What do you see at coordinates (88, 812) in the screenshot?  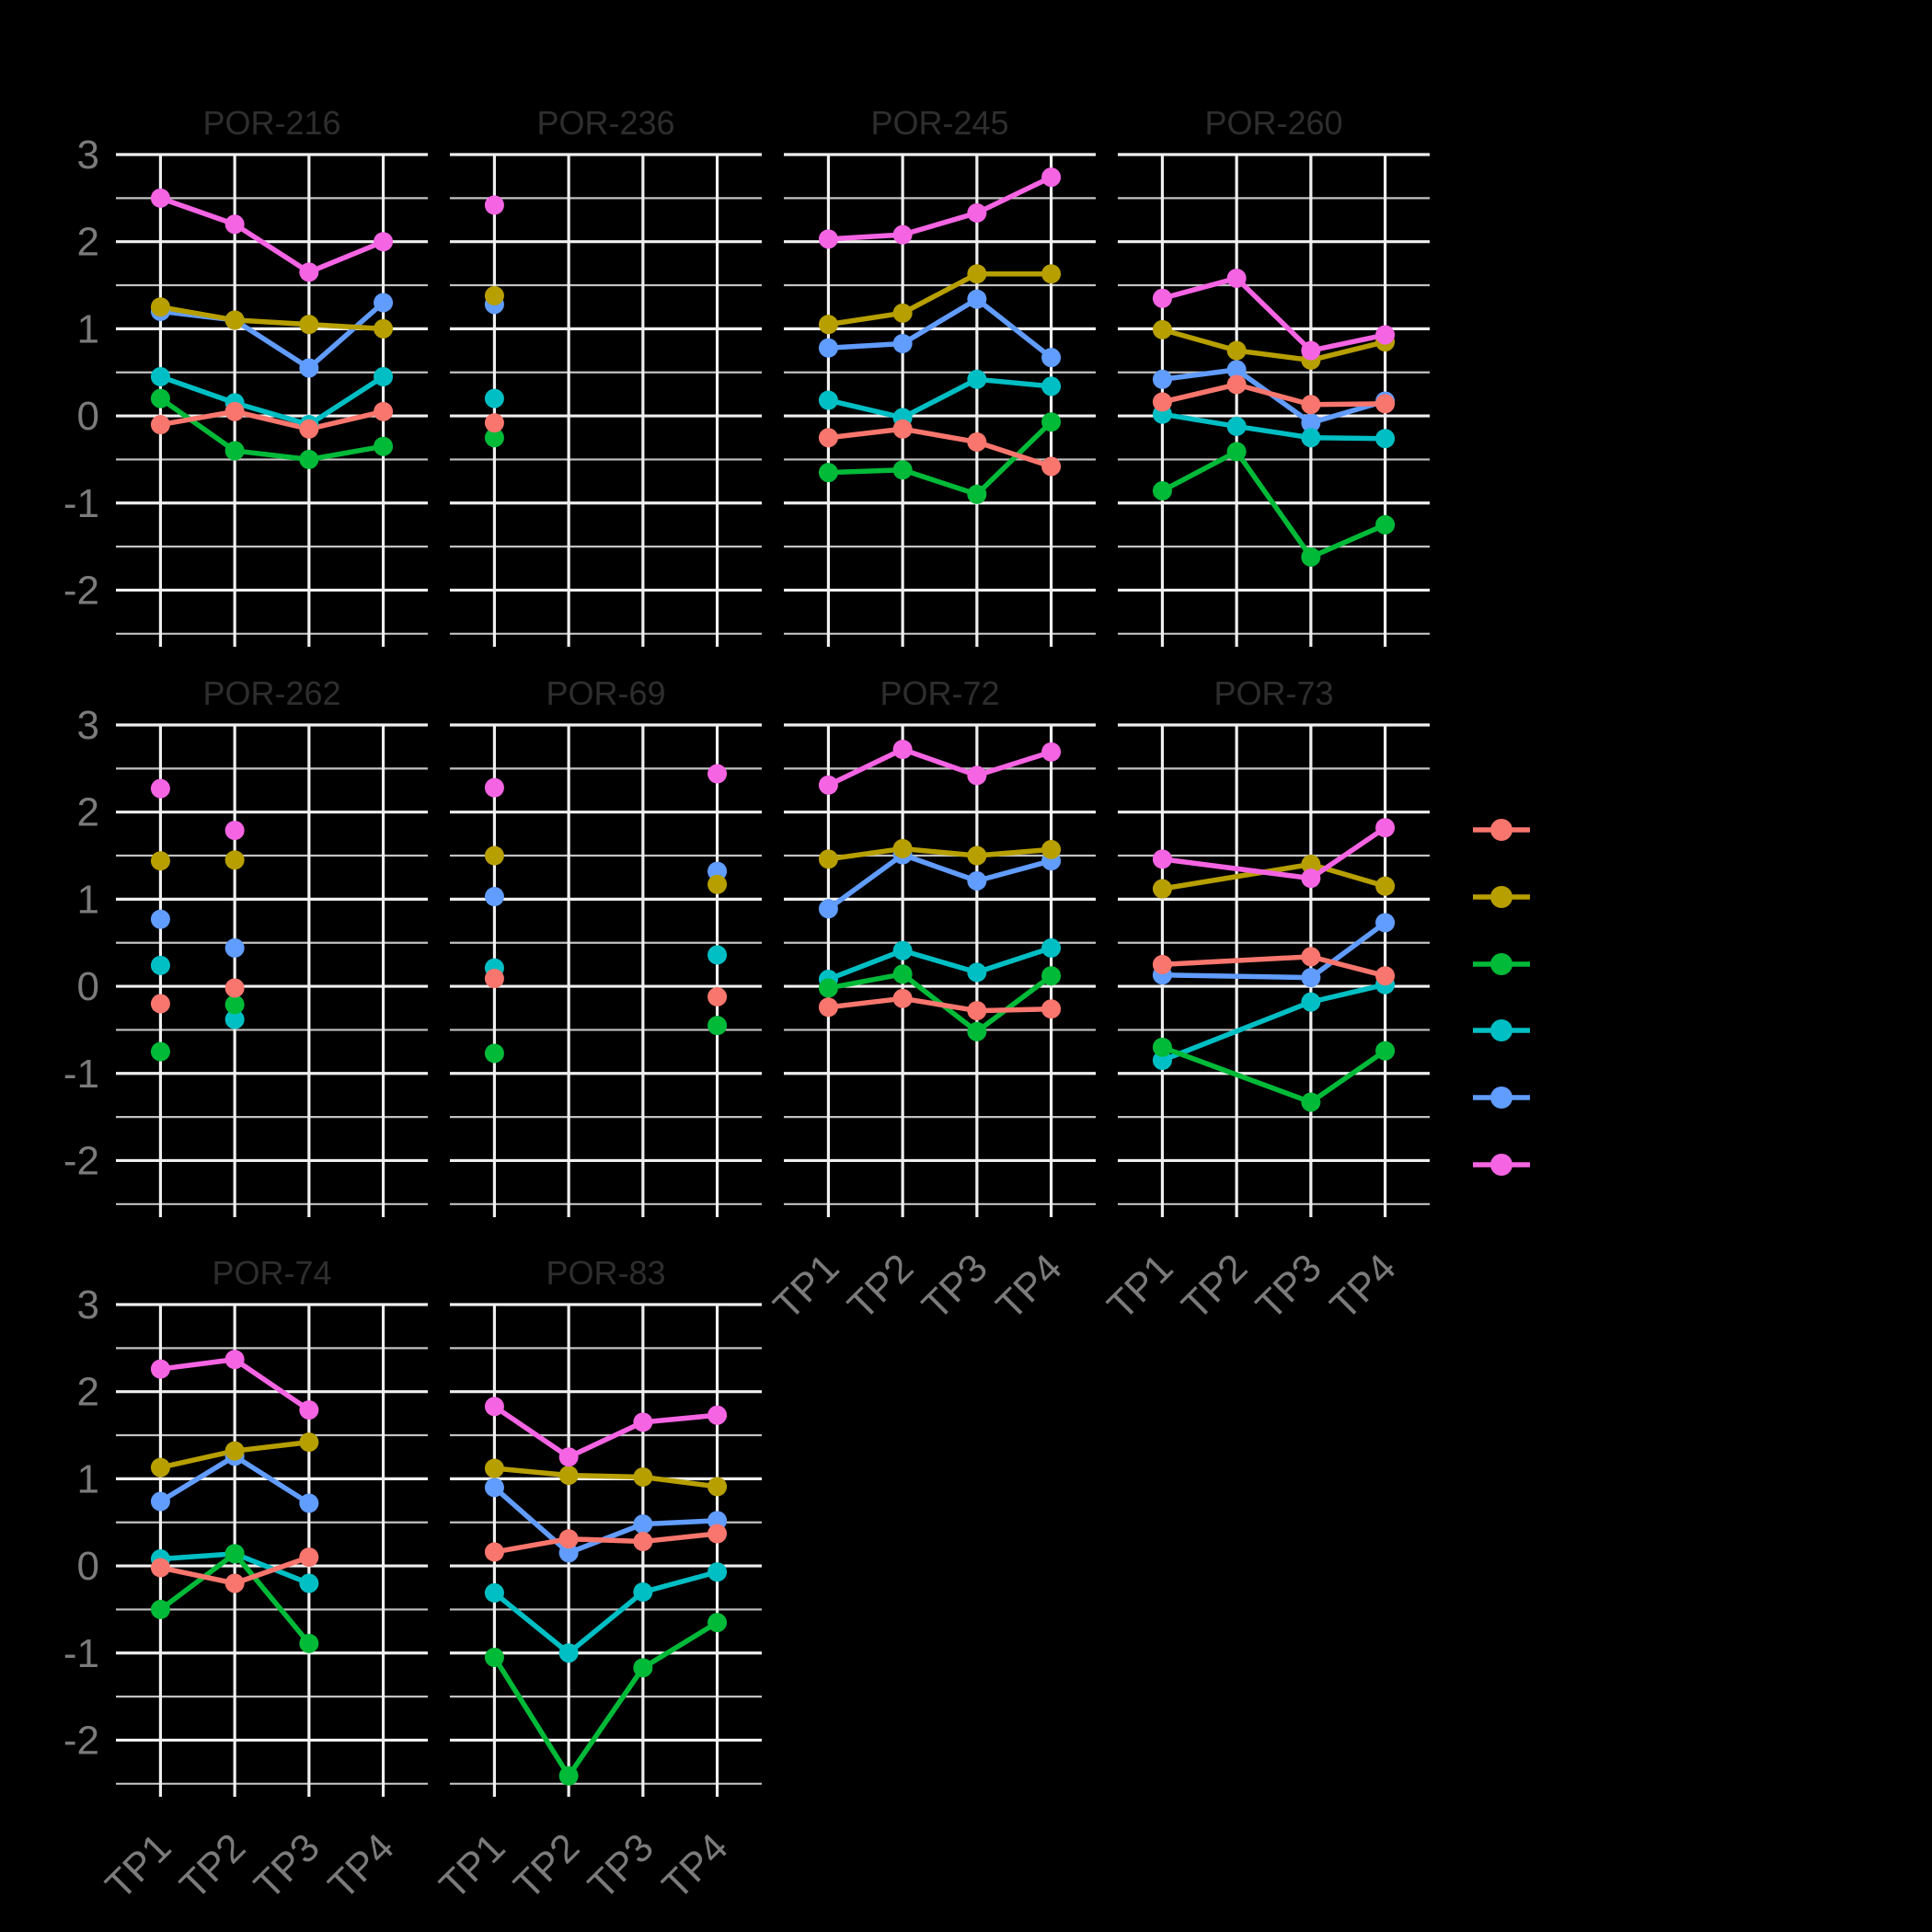 I see `y-tick-label: 2` at bounding box center [88, 812].